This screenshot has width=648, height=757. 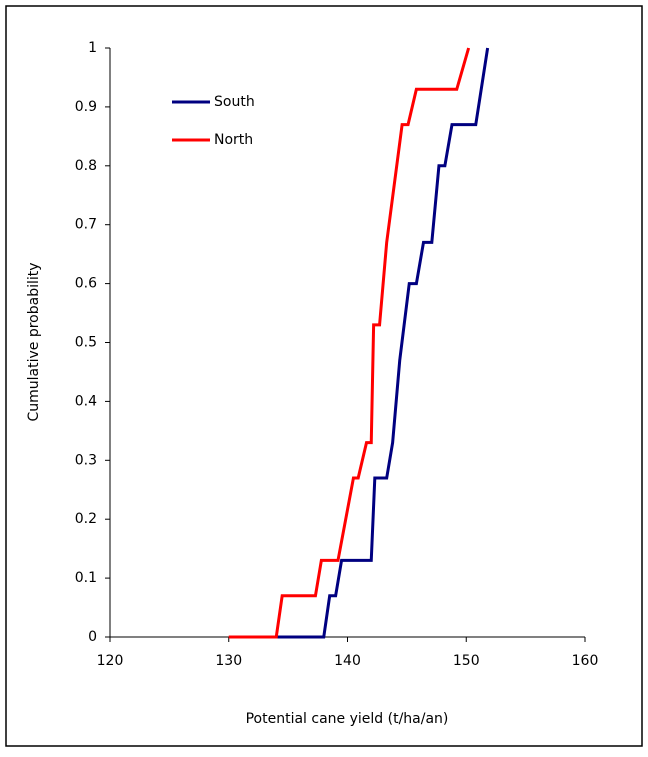 What do you see at coordinates (585, 661) in the screenshot?
I see `x-tick-label: 160` at bounding box center [585, 661].